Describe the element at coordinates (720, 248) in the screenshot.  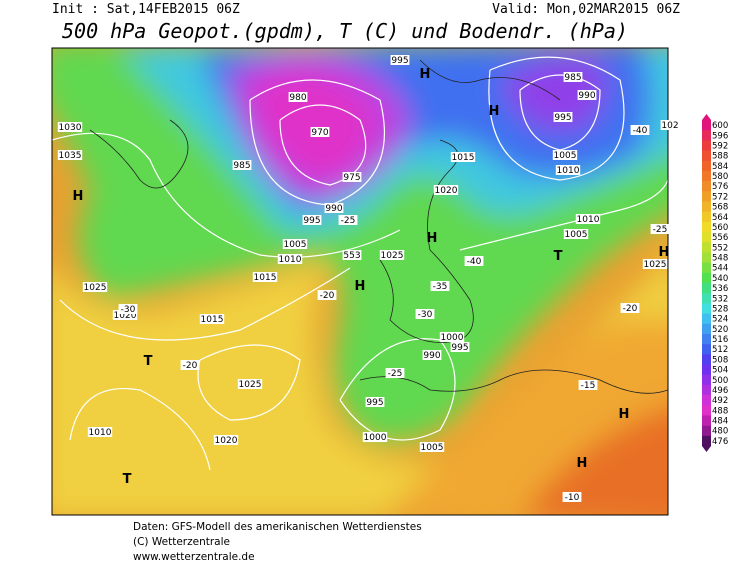
I see `colorbar-label: 552` at that location.